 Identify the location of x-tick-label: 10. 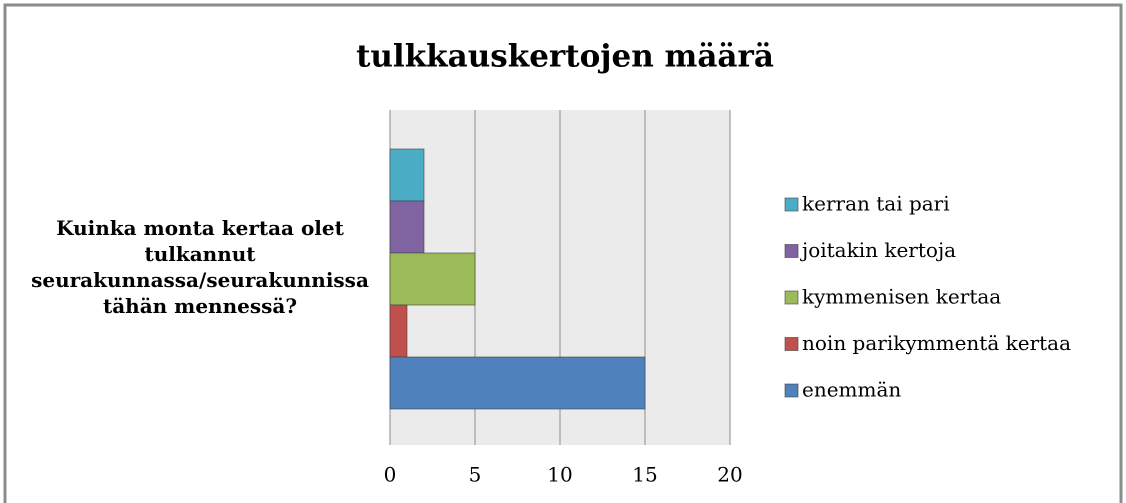
(559, 475).